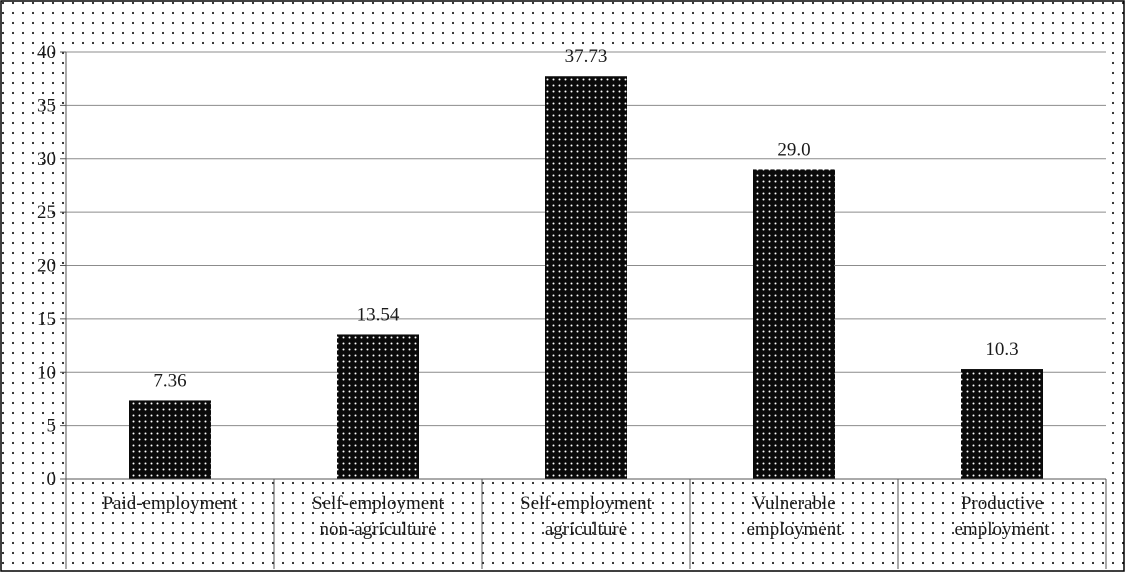 The width and height of the screenshot is (1125, 577). I want to click on category-label: Productive, so click(1002, 503).